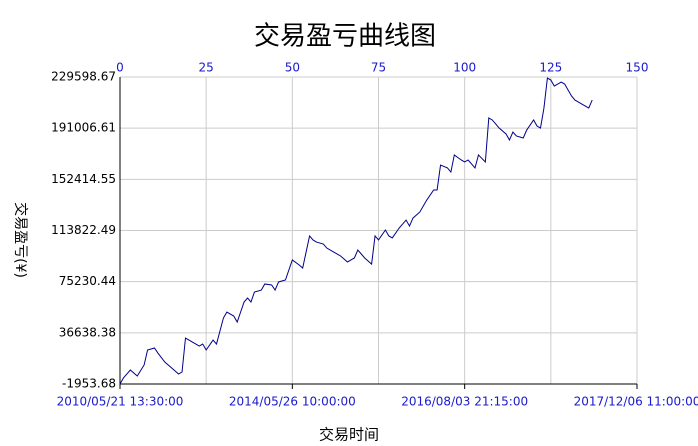 The image size is (698, 446). What do you see at coordinates (87, 281) in the screenshot?
I see `y-tick-label: 75230.44` at bounding box center [87, 281].